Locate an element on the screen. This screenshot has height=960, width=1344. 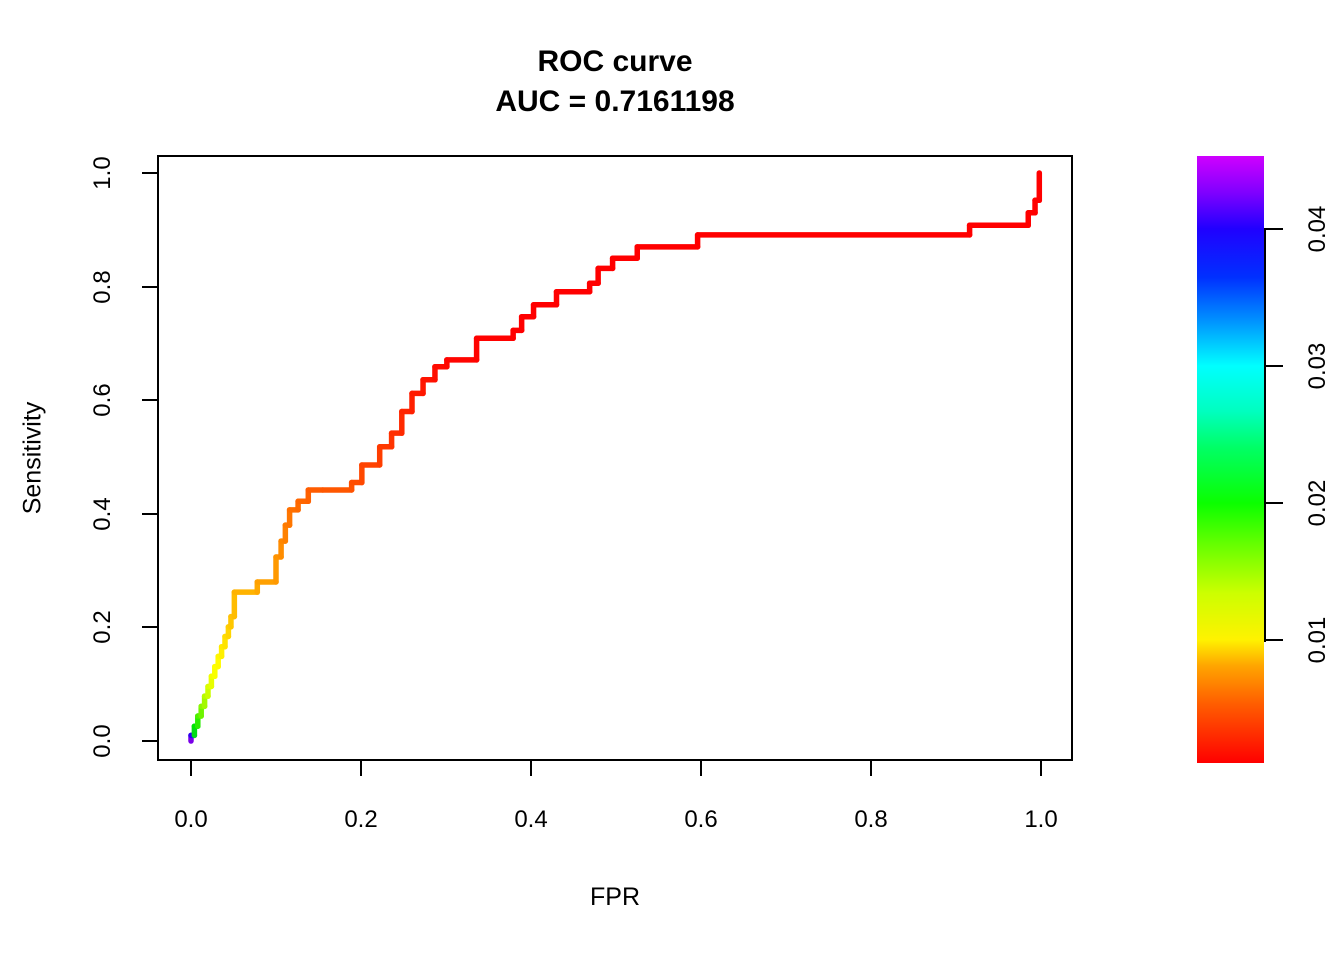
x-tick-label: 0.6 is located at coordinates (701, 819).